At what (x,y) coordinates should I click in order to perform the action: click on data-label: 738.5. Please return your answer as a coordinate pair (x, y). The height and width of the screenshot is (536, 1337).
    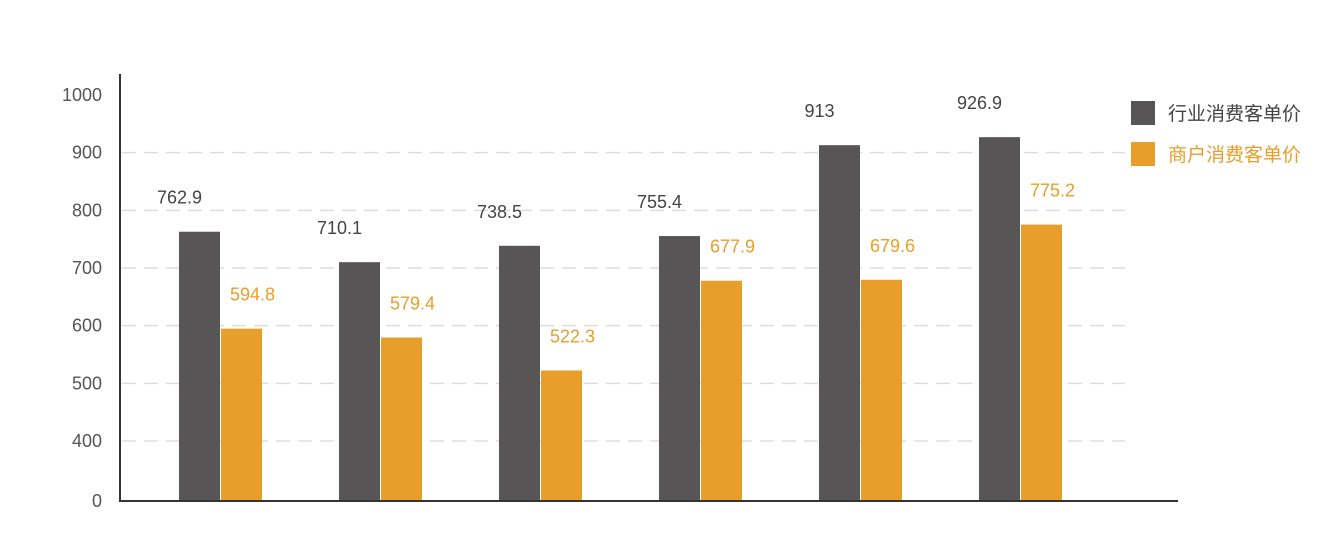
    Looking at the image, I should click on (499, 212).